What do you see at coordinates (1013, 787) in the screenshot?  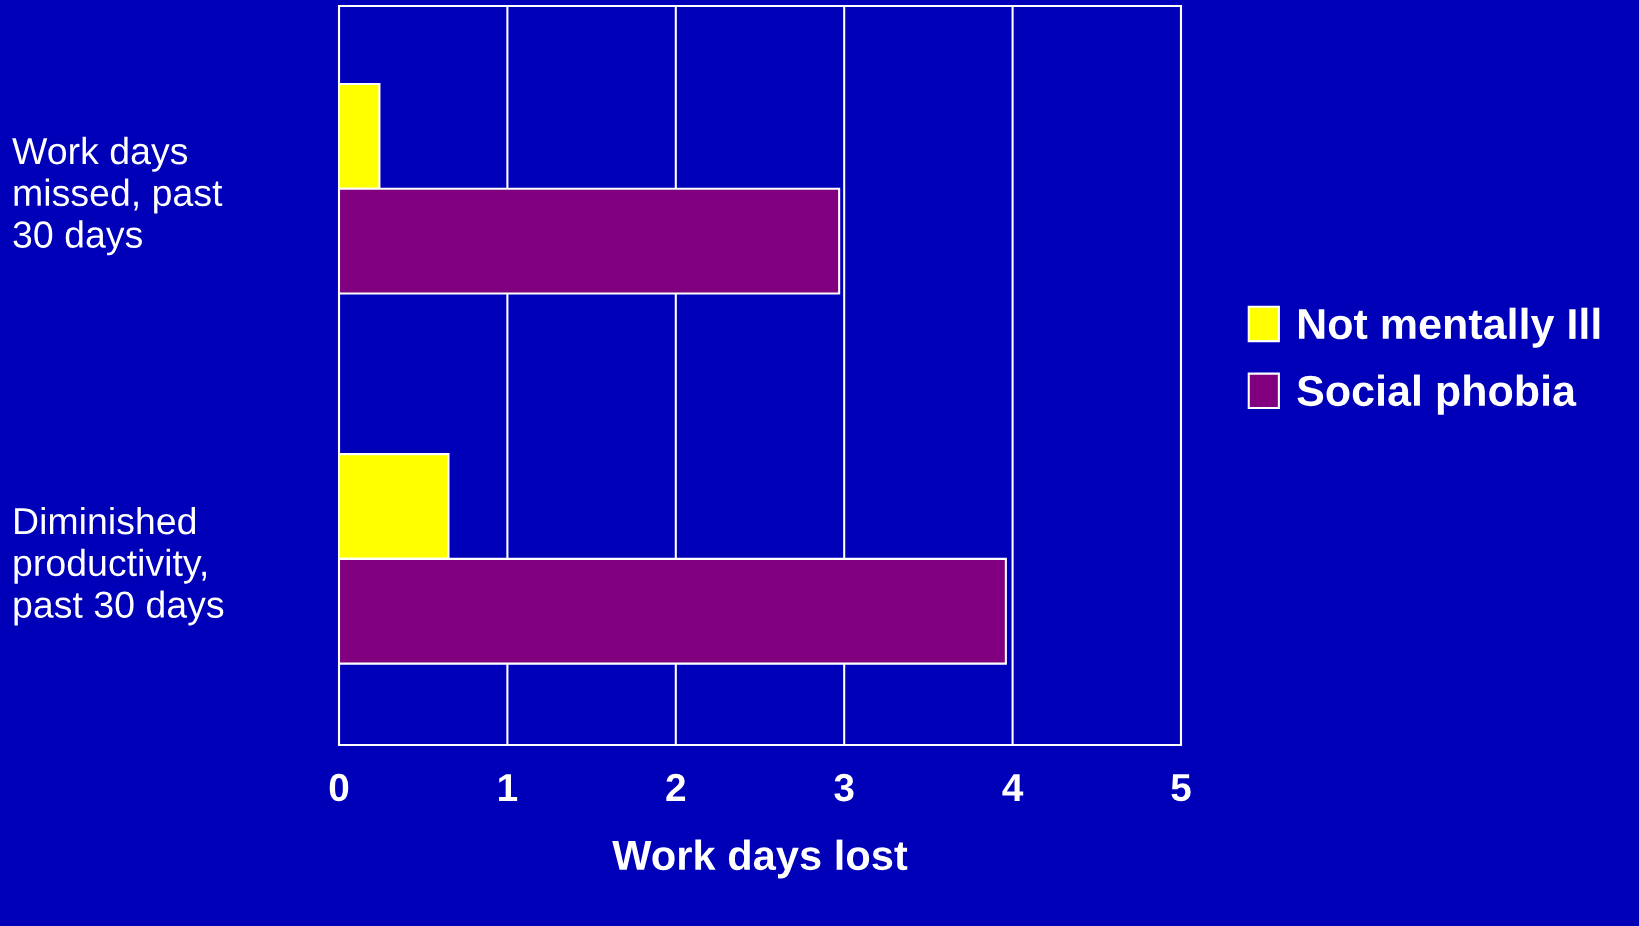 I see `x-tick-label: 4` at bounding box center [1013, 787].